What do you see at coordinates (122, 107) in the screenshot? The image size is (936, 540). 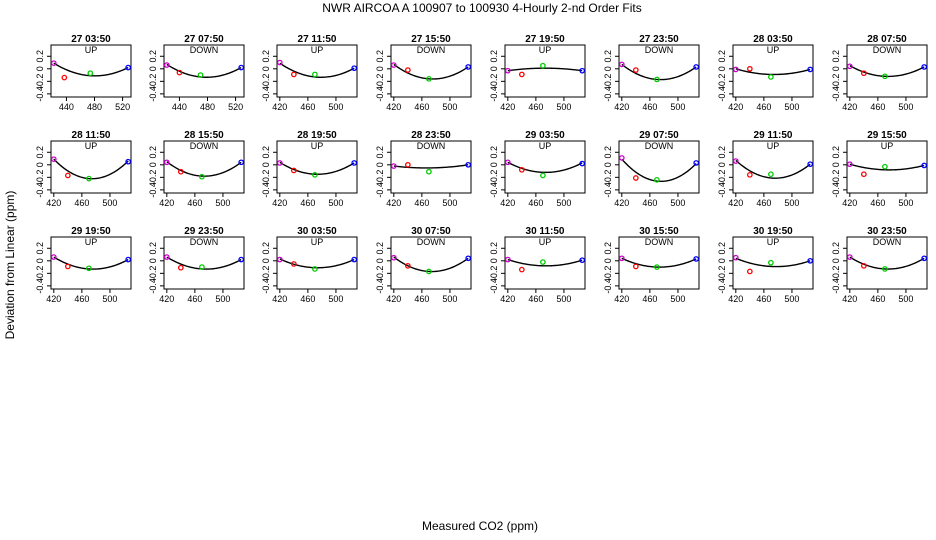 I see `x-tick-label: 520` at bounding box center [122, 107].